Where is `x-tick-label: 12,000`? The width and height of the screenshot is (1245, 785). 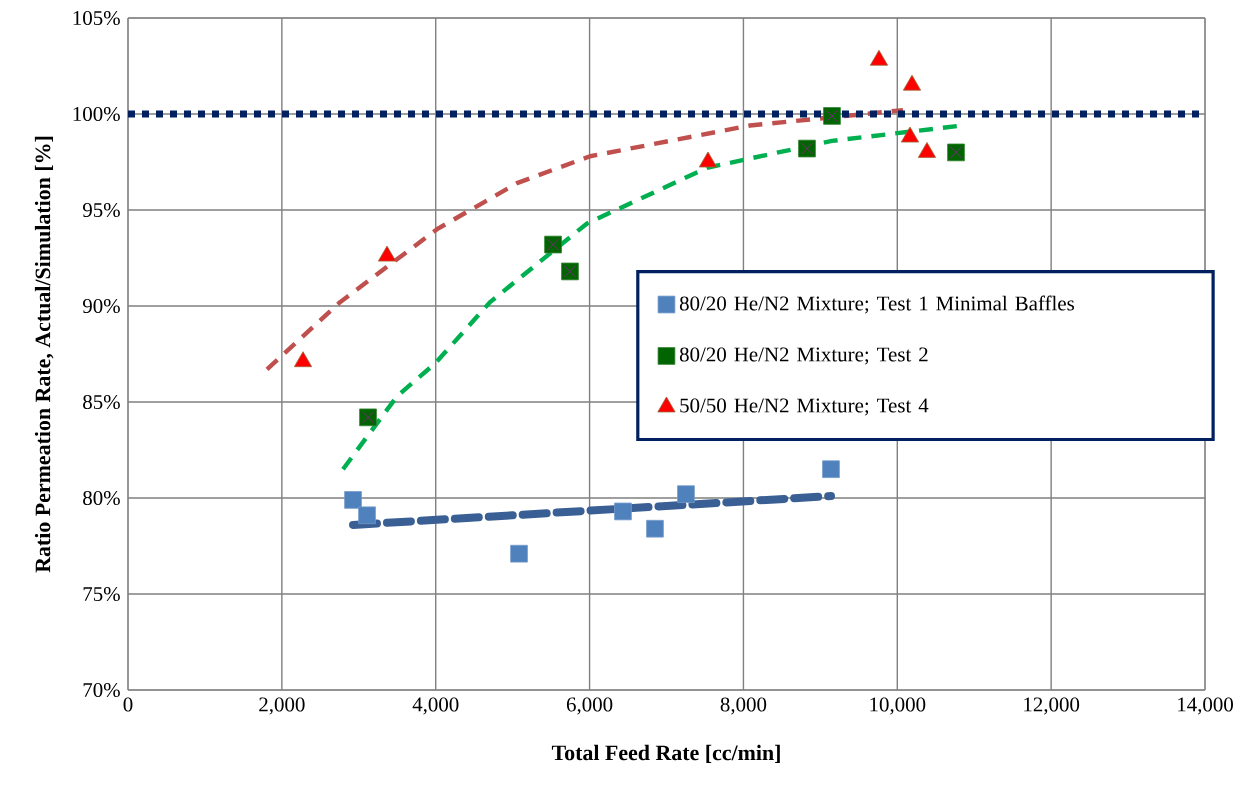 x-tick-label: 12,000 is located at coordinates (1052, 706).